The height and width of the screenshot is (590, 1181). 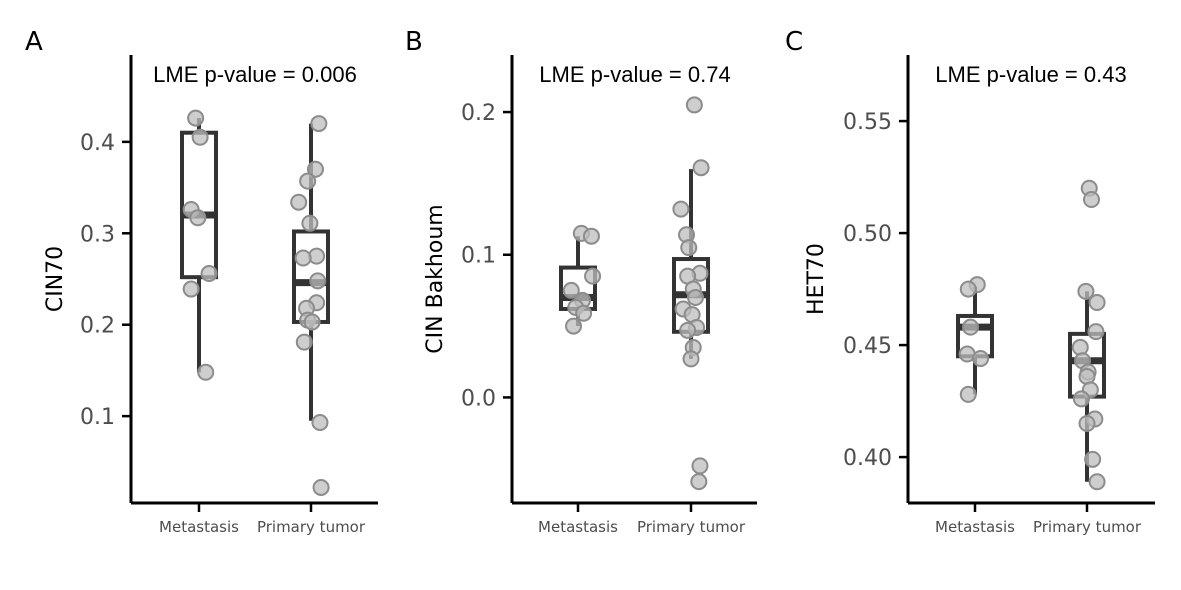 What do you see at coordinates (634, 74) in the screenshot?
I see `p-value-annotation: LME p-value = 0.74` at bounding box center [634, 74].